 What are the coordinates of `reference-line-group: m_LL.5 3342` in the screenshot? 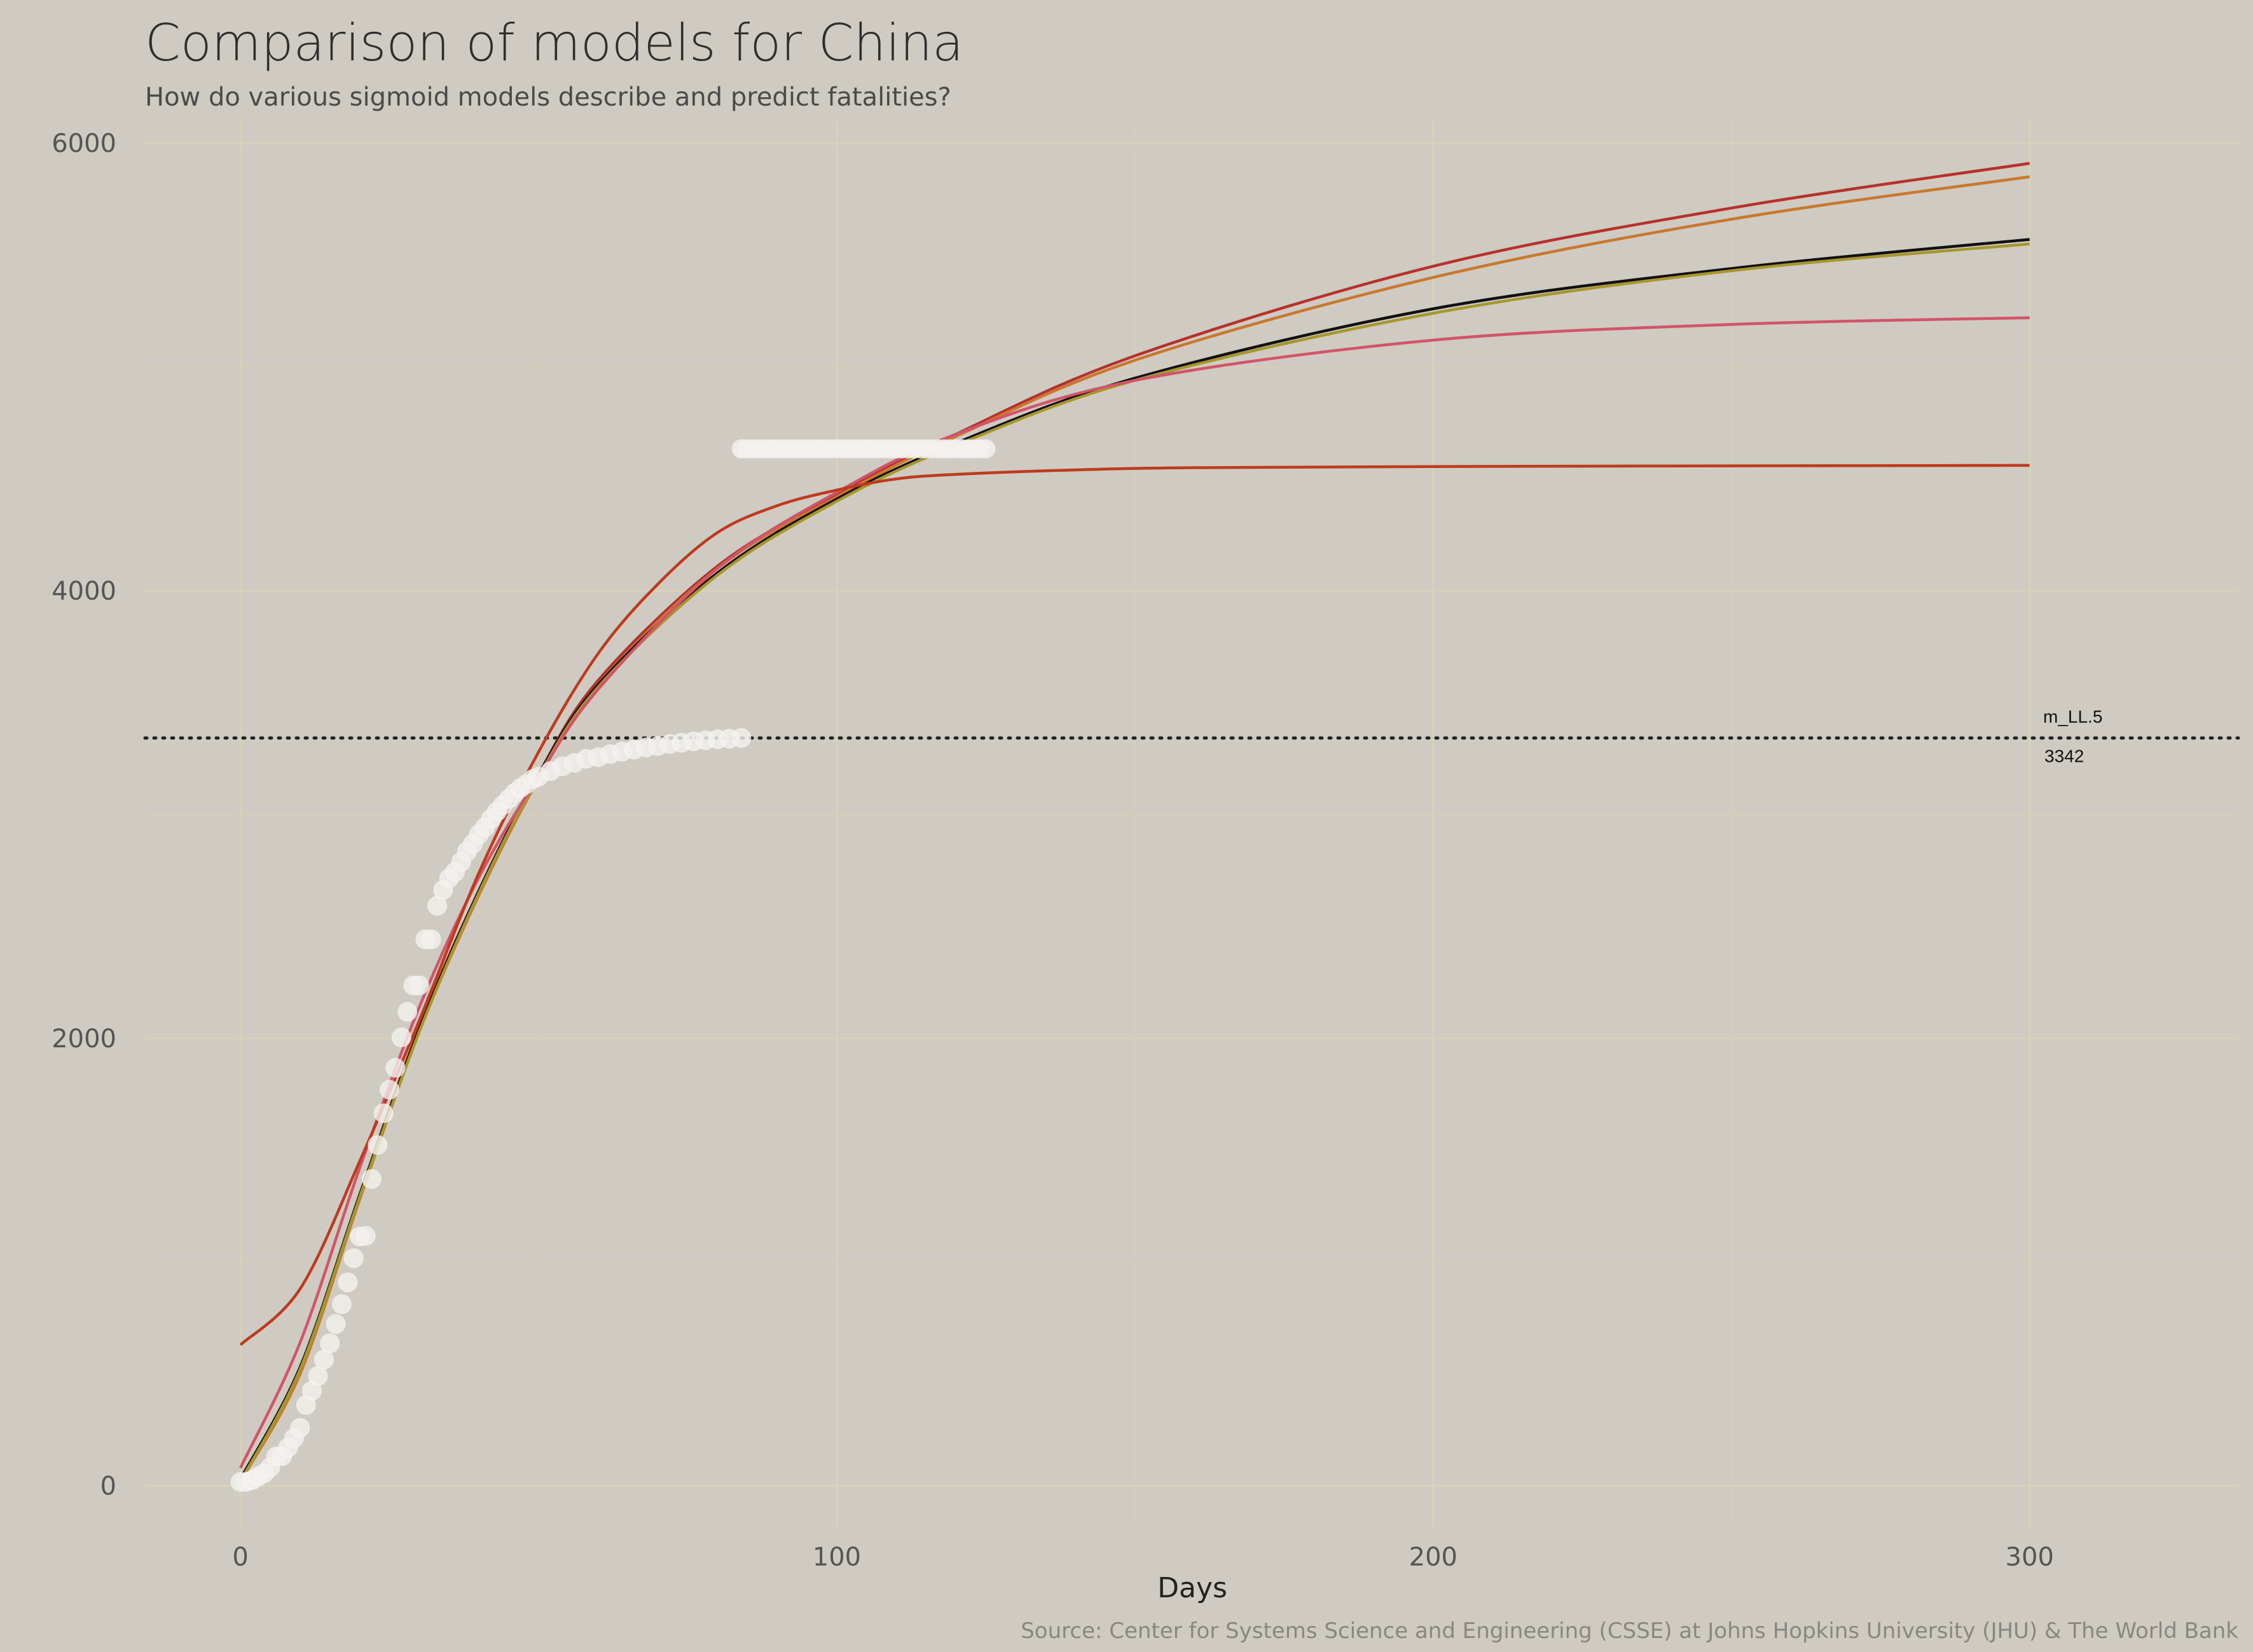 It's located at (1191, 737).